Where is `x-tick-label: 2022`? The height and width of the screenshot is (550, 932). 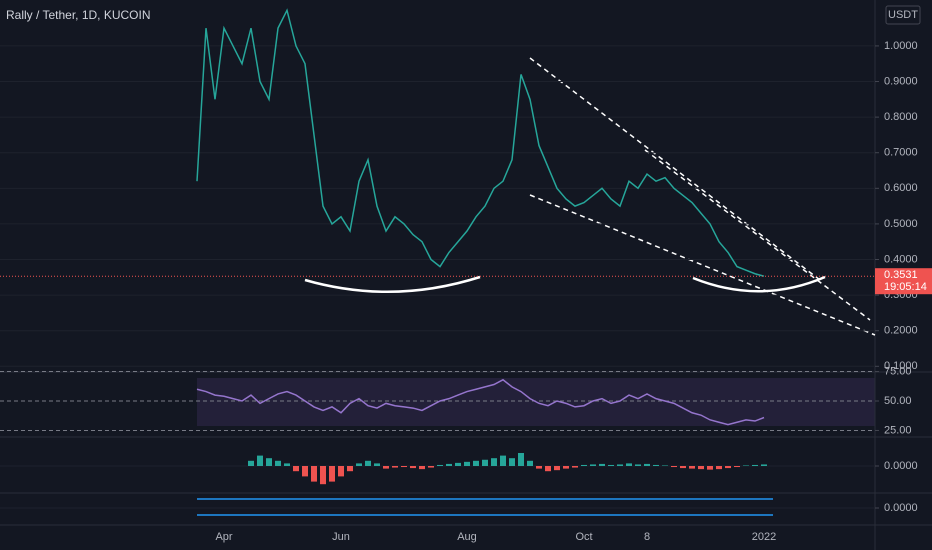
x-tick-label: 2022 is located at coordinates (764, 537).